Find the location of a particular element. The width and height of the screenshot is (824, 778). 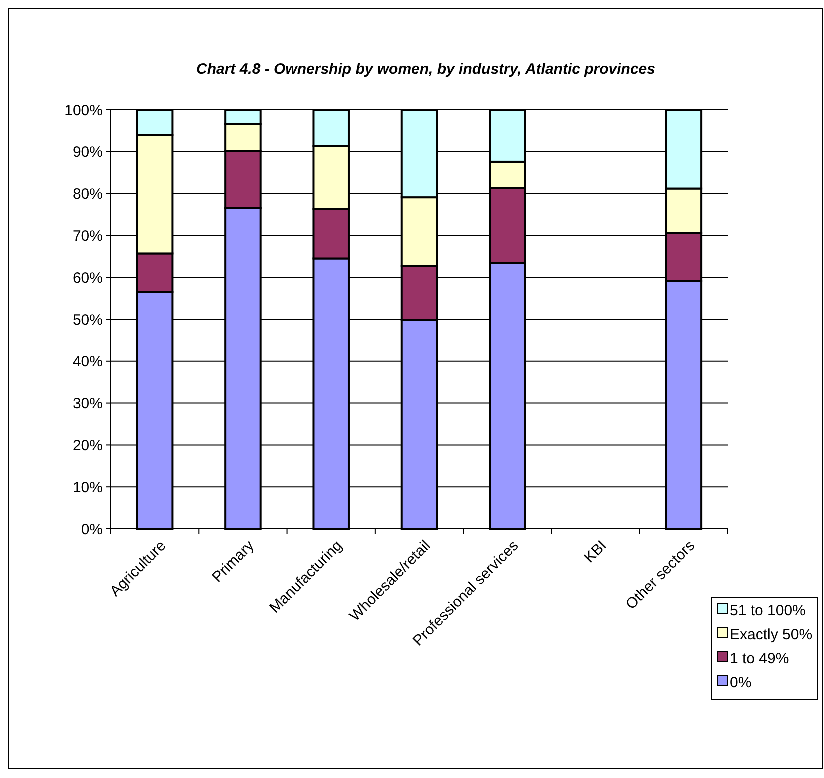

legend-label: Exactly 50% is located at coordinates (771, 635).